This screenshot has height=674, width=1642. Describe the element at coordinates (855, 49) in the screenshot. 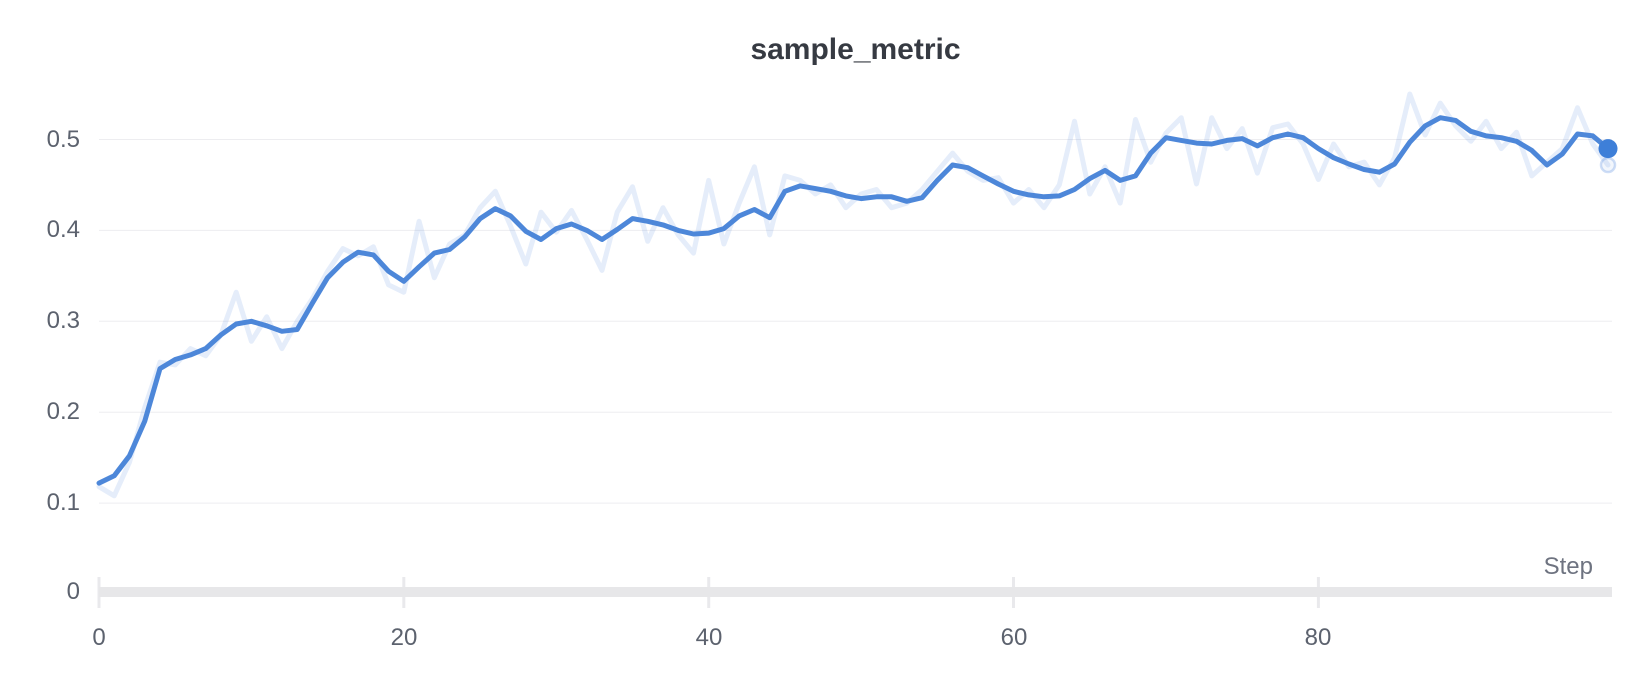

I see `chart-title: sample_metric` at that location.